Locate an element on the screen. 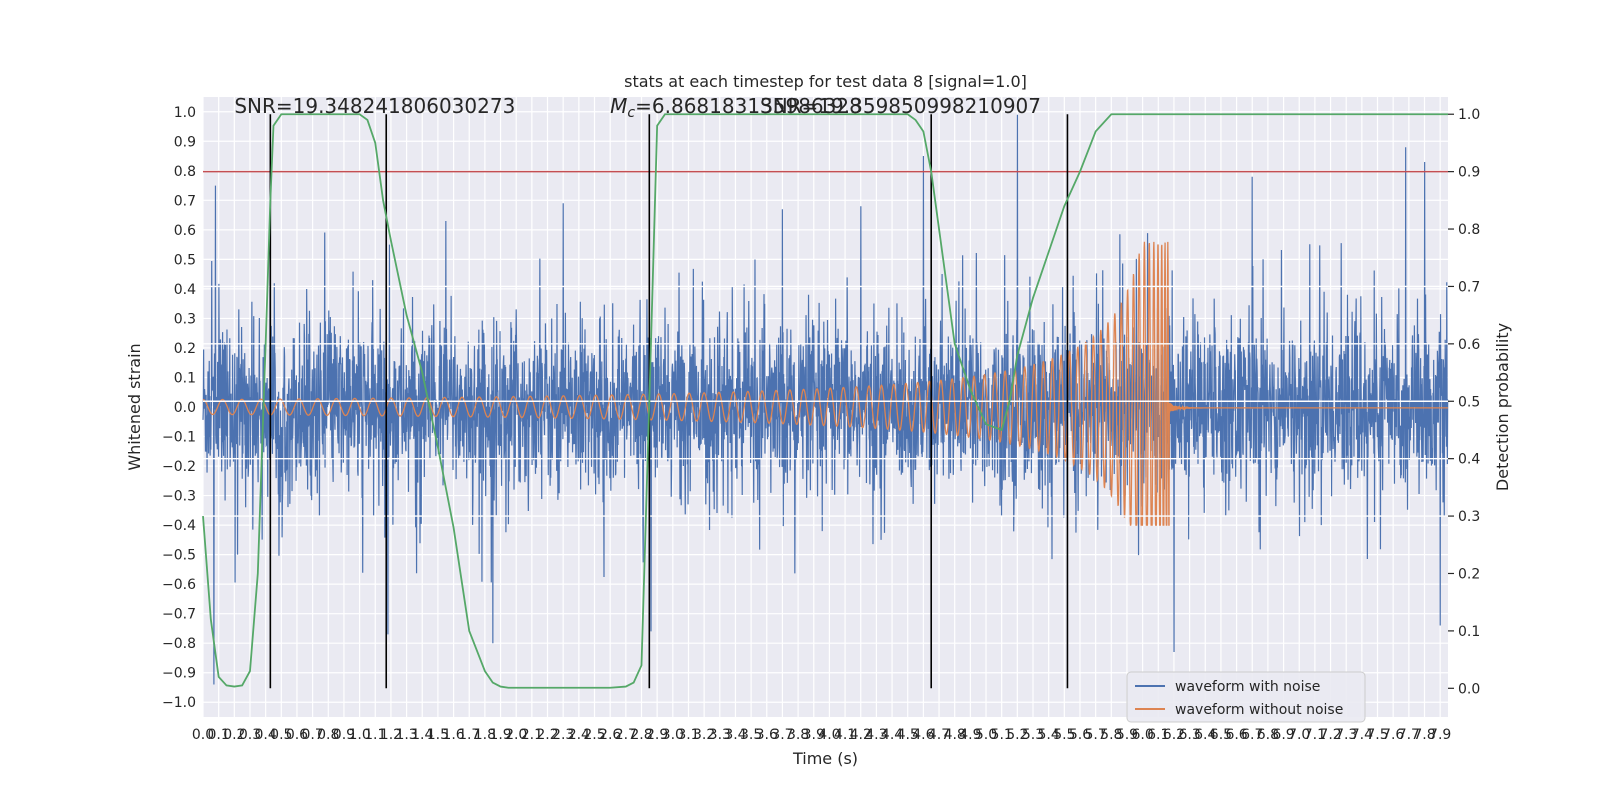 The height and width of the screenshot is (800, 1600). x-tick-label: 3.0 is located at coordinates (673, 735).